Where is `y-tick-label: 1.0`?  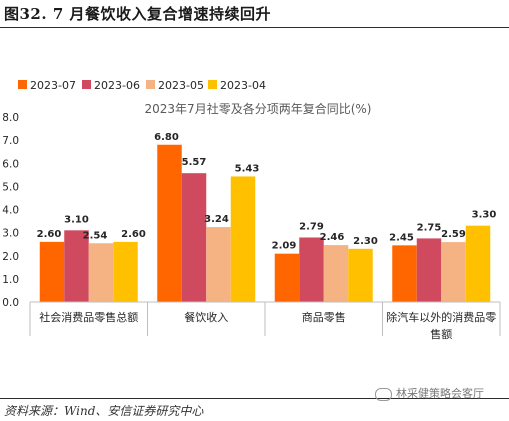 y-tick-label: 1.0 is located at coordinates (10, 280).